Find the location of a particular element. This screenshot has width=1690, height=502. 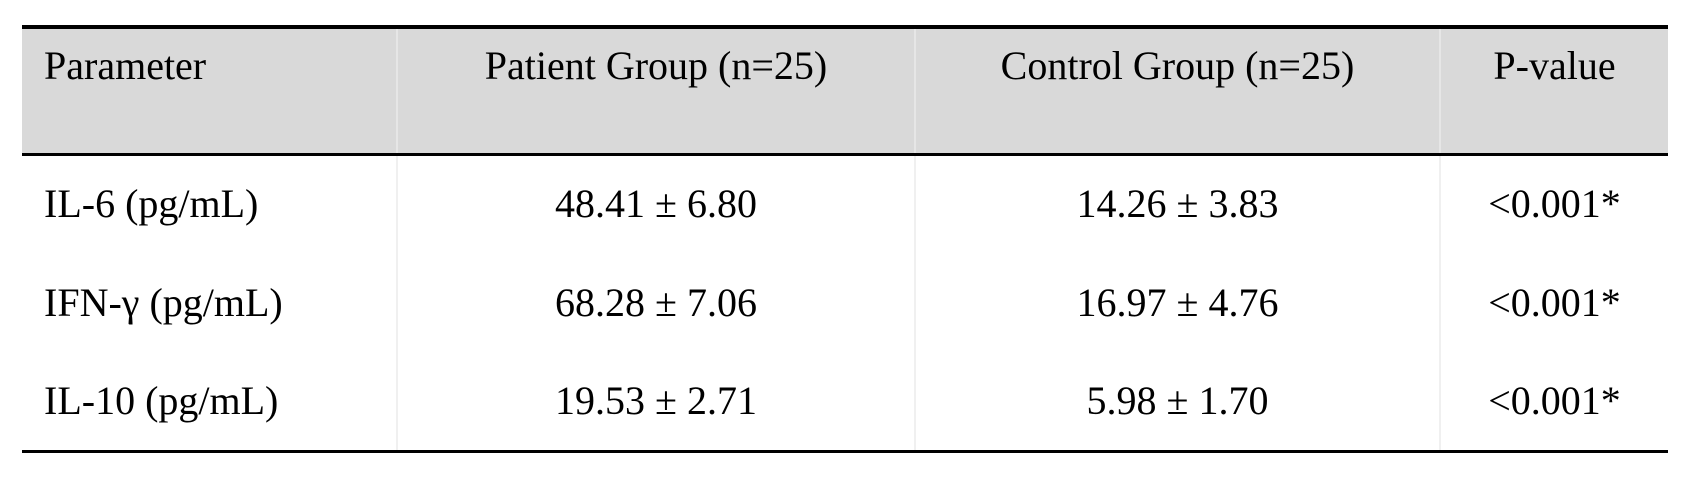

control-value-cell: 16.97 ± 4.76 is located at coordinates (1177, 302).